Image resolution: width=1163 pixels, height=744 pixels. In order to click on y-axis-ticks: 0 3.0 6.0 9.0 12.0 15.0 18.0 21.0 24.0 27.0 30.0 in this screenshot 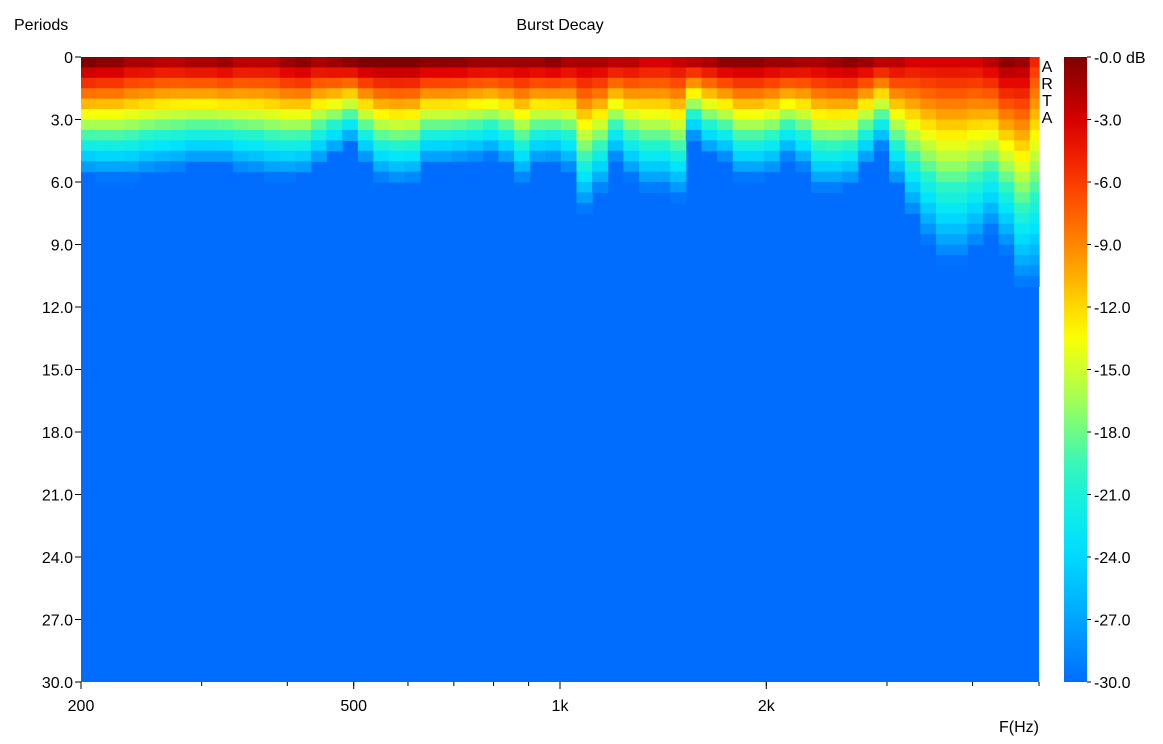, I will do `click(61, 371)`.